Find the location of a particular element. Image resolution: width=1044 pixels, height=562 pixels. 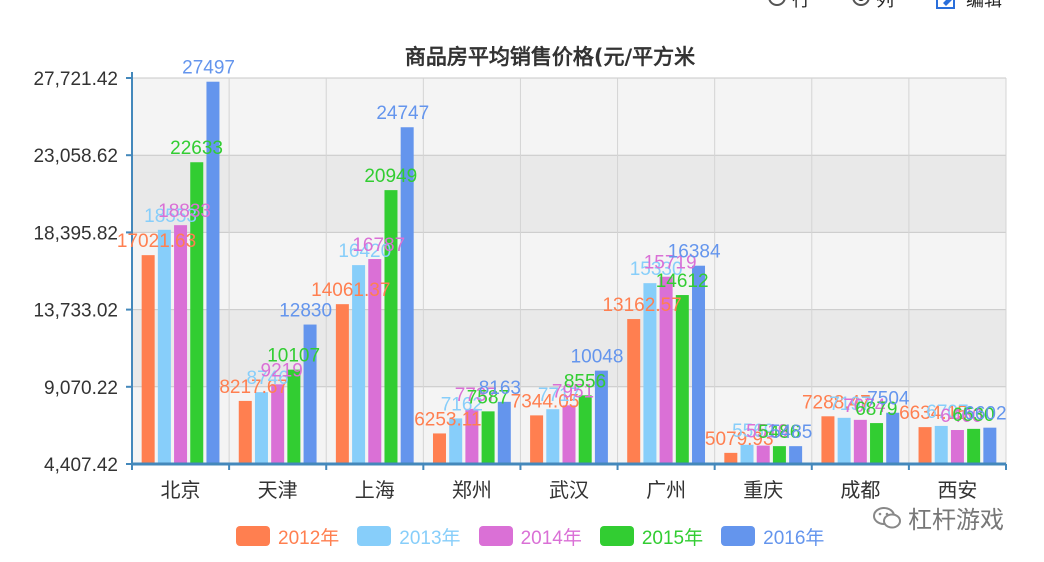

data-label: 7504 is located at coordinates (888, 399).